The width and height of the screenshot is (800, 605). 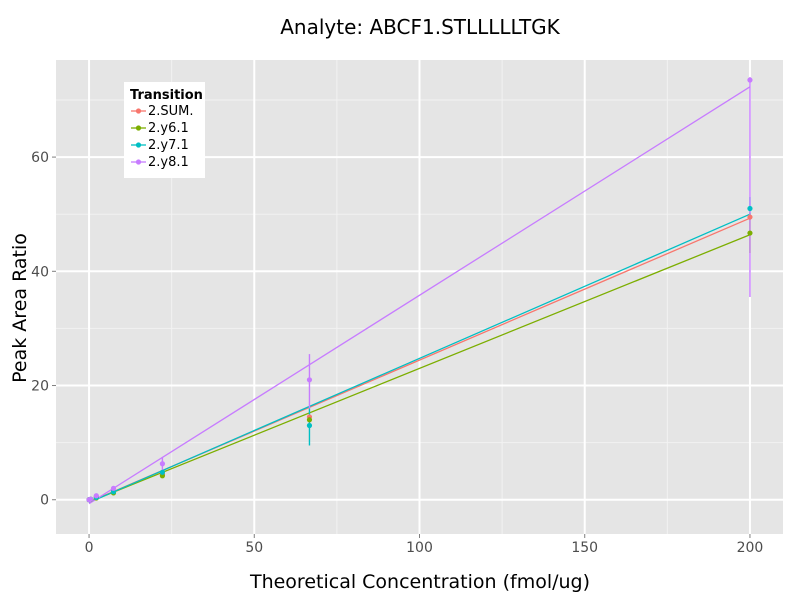 What do you see at coordinates (168, 162) in the screenshot?
I see `legend-label: 2.y8.1` at bounding box center [168, 162].